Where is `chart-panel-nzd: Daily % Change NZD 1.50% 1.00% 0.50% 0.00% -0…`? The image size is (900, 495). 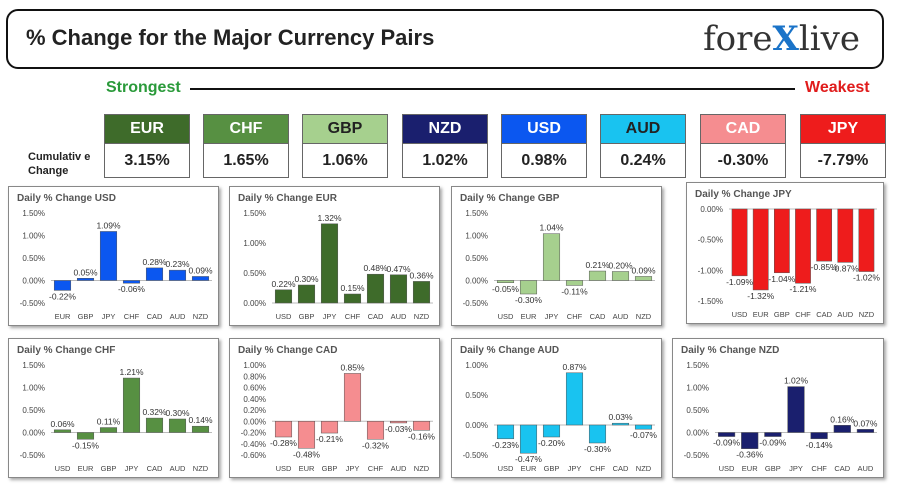 chart-panel-nzd: Daily % Change NZD 1.50% 1.00% 0.50% 0.00% -0… is located at coordinates (778, 408).